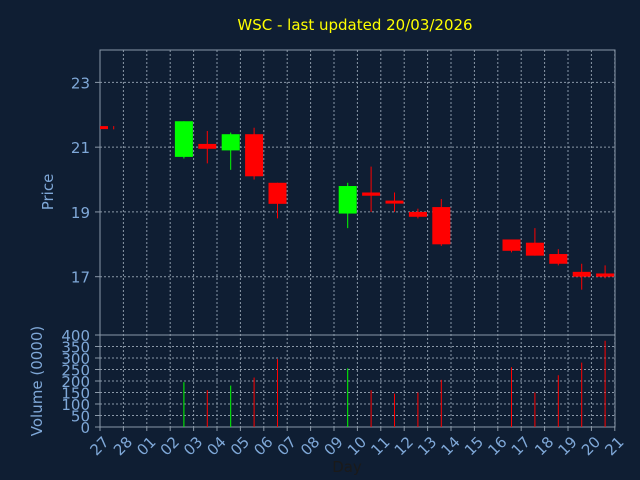  Describe the element at coordinates (75, 371) in the screenshot. I see `volume-tick-250: 250` at that location.